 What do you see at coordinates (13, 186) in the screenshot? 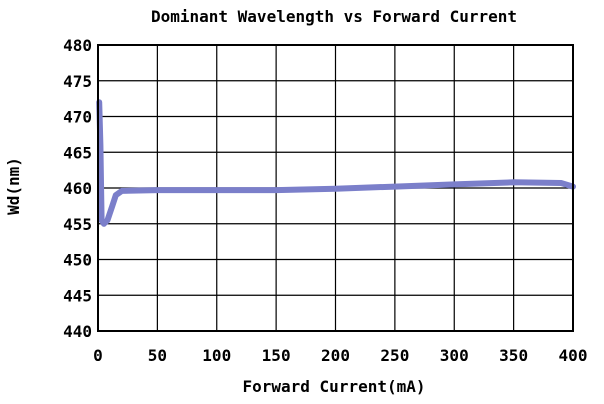
I see `y-axis-title: Wd(nm)` at bounding box center [13, 186].